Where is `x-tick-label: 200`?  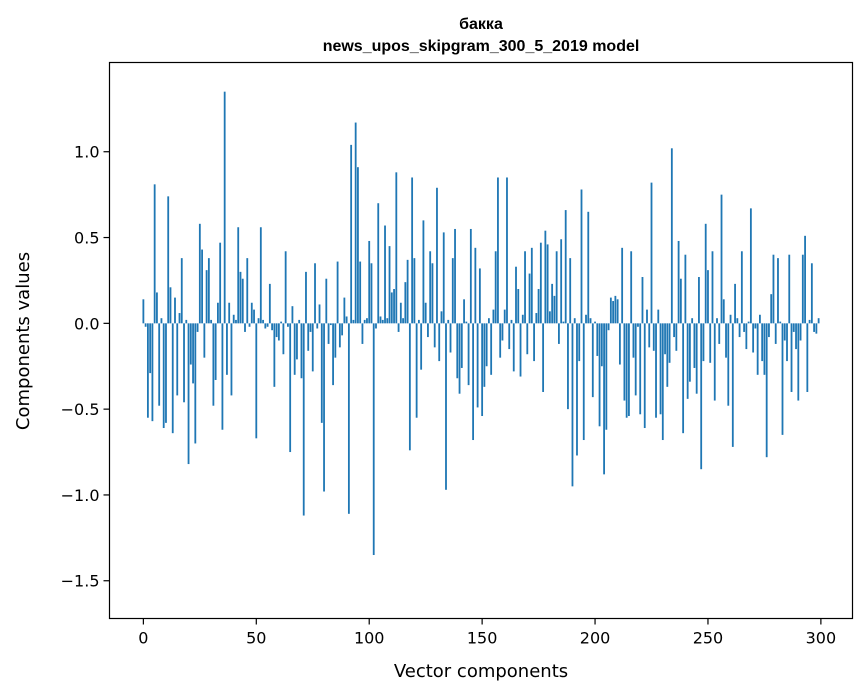
x-tick-label: 200 is located at coordinates (595, 638).